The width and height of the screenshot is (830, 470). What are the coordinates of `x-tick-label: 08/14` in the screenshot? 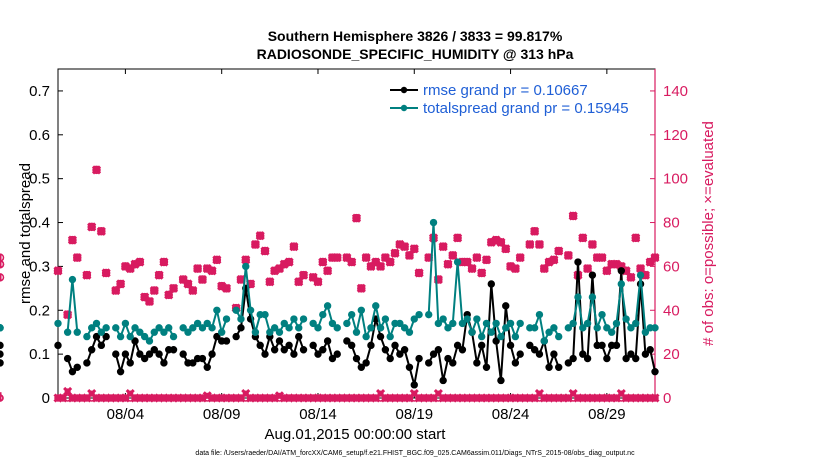 It's located at (318, 414).